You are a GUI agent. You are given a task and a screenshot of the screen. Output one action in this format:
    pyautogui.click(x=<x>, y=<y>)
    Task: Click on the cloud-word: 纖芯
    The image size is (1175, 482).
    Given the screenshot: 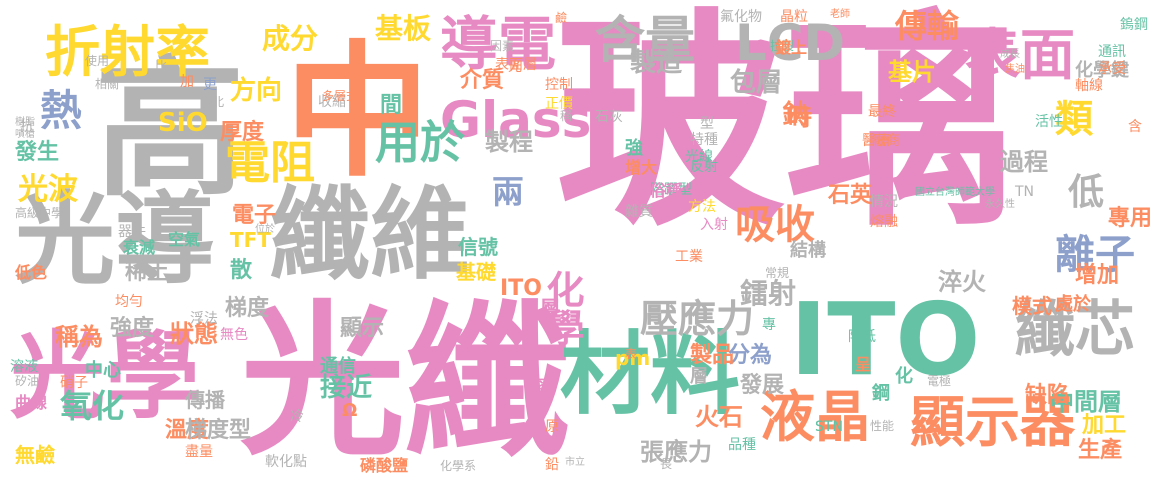 What is the action you would take?
    pyautogui.click(x=1075, y=330)
    